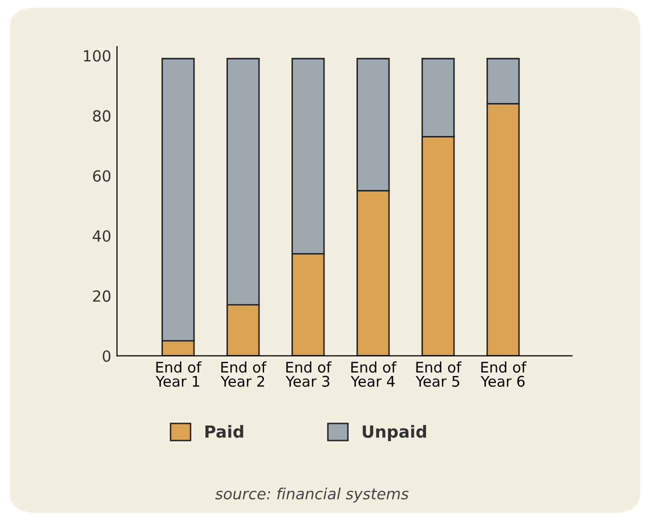 This screenshot has width=650, height=518. I want to click on y-tick-label: 80, so click(101, 116).